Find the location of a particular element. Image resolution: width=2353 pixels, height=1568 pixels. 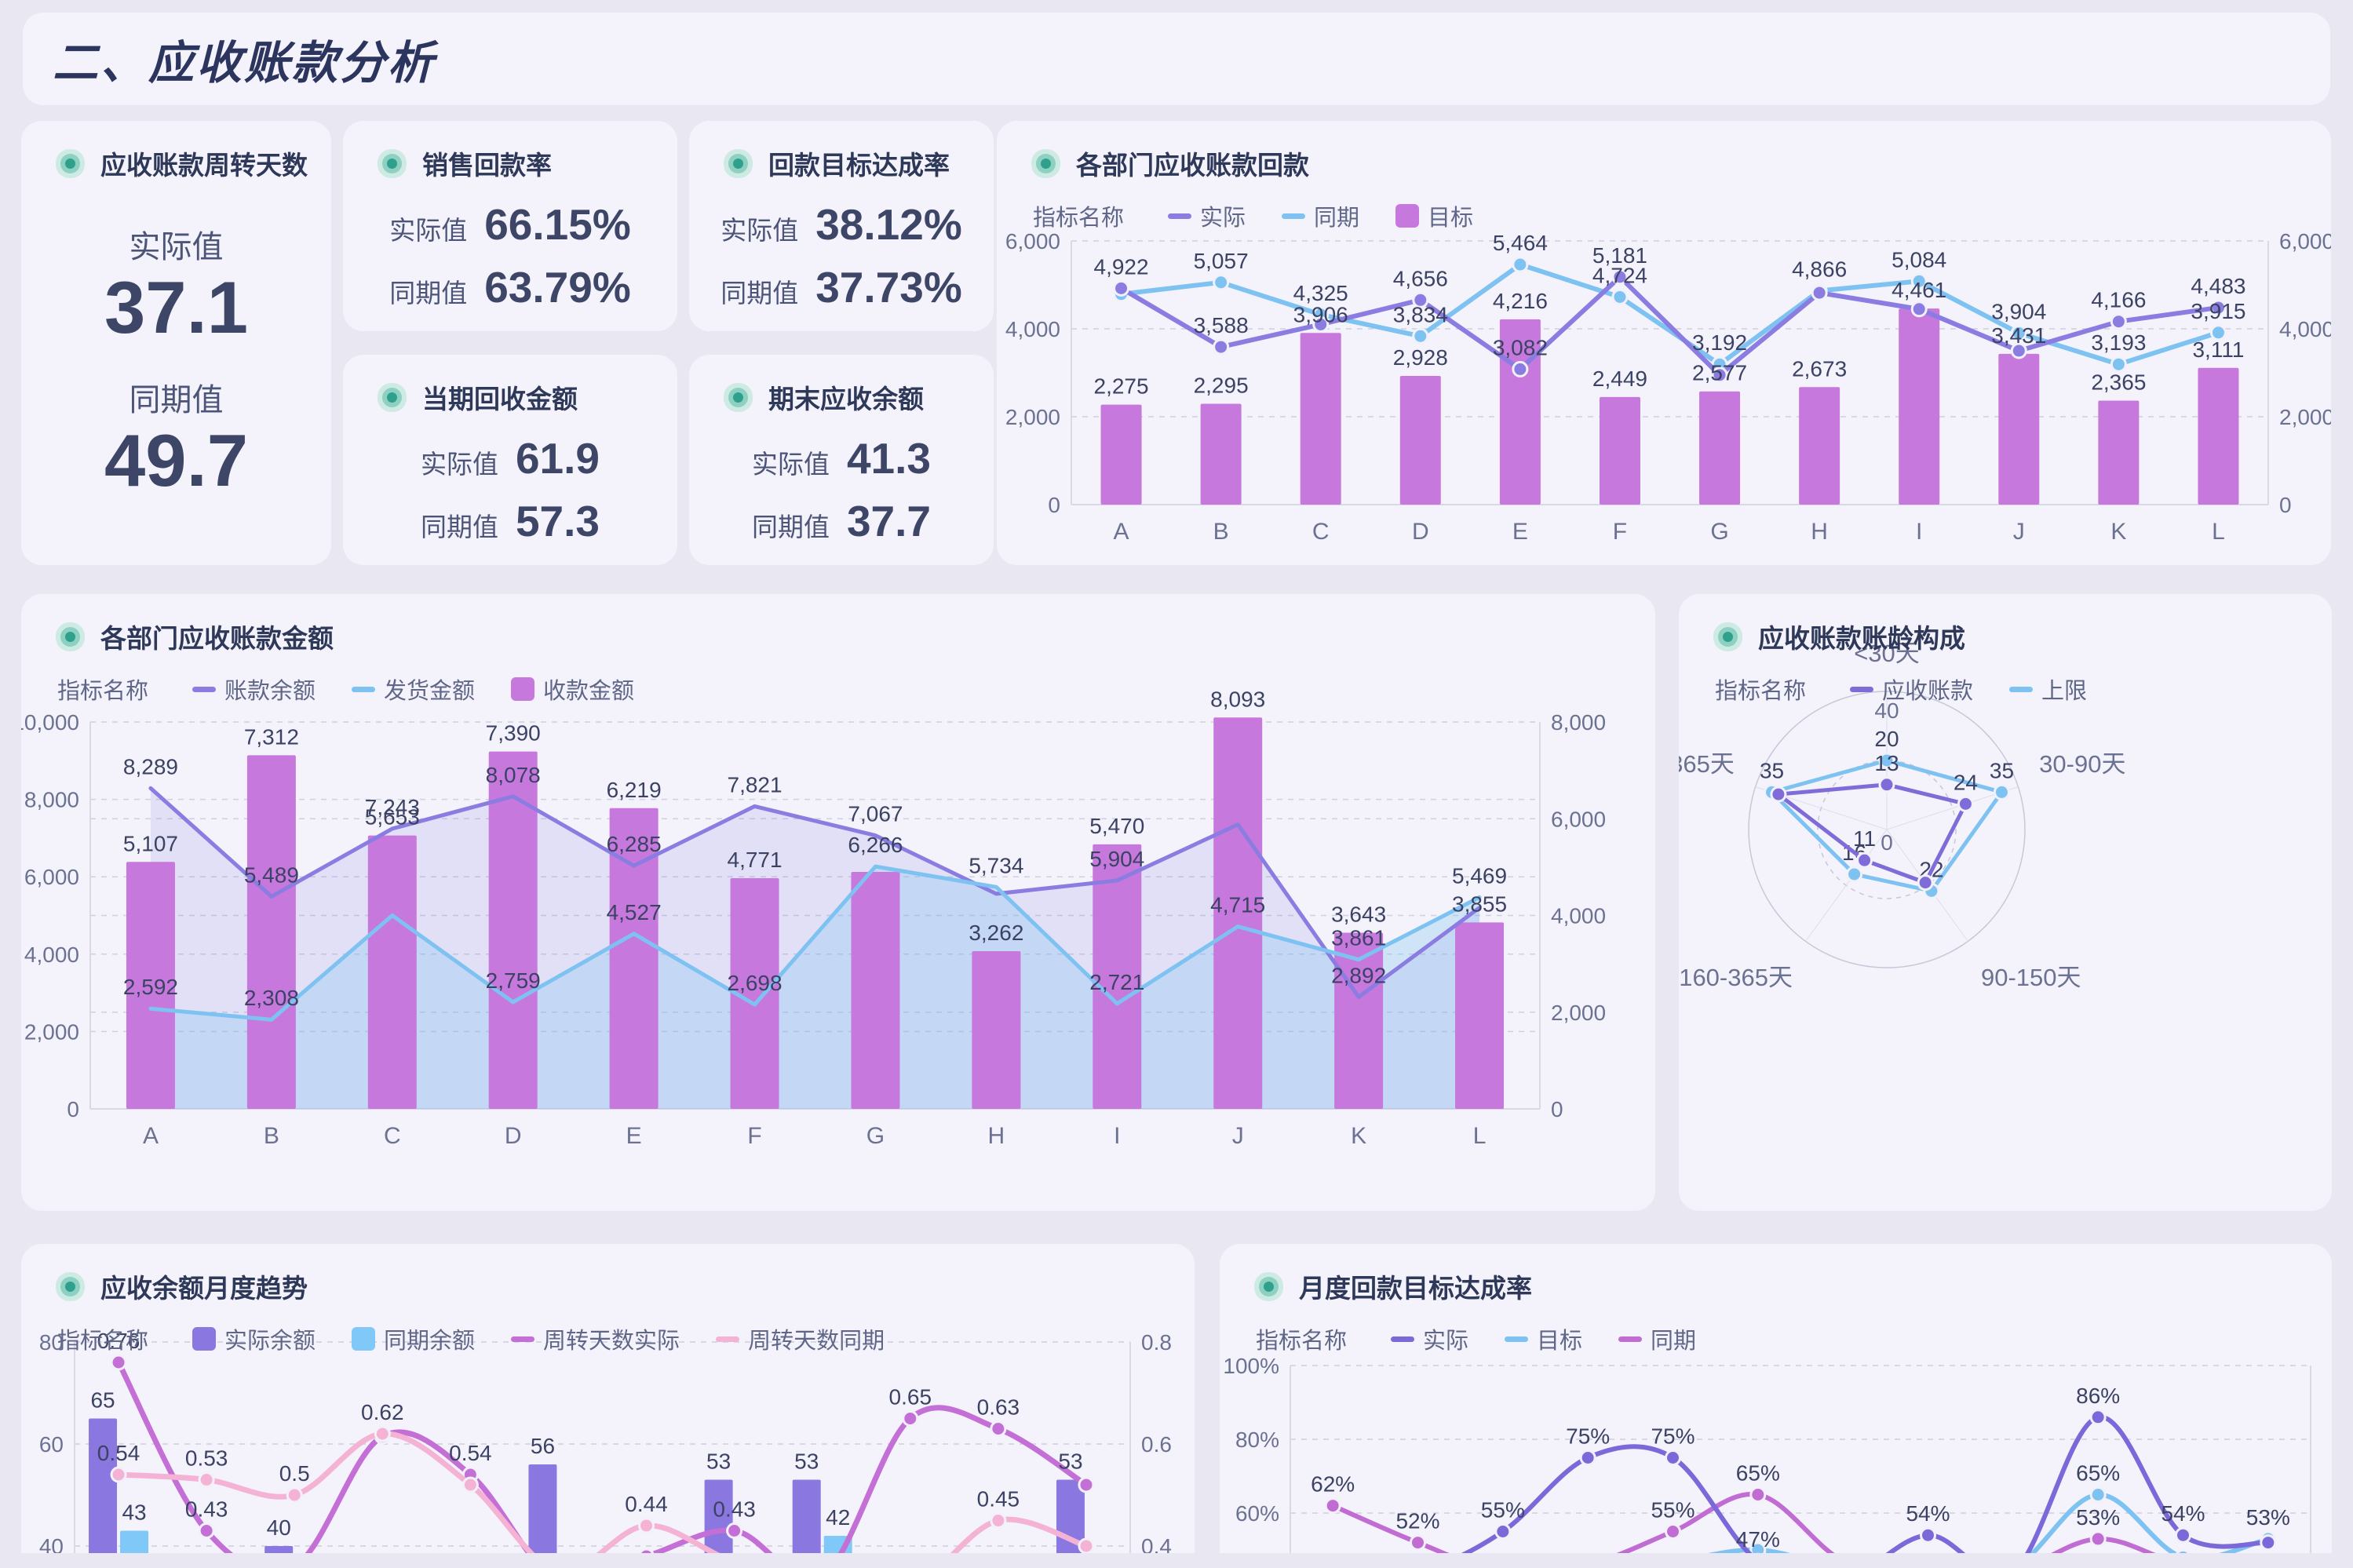

legend-label: 同期余额 is located at coordinates (430, 1341).